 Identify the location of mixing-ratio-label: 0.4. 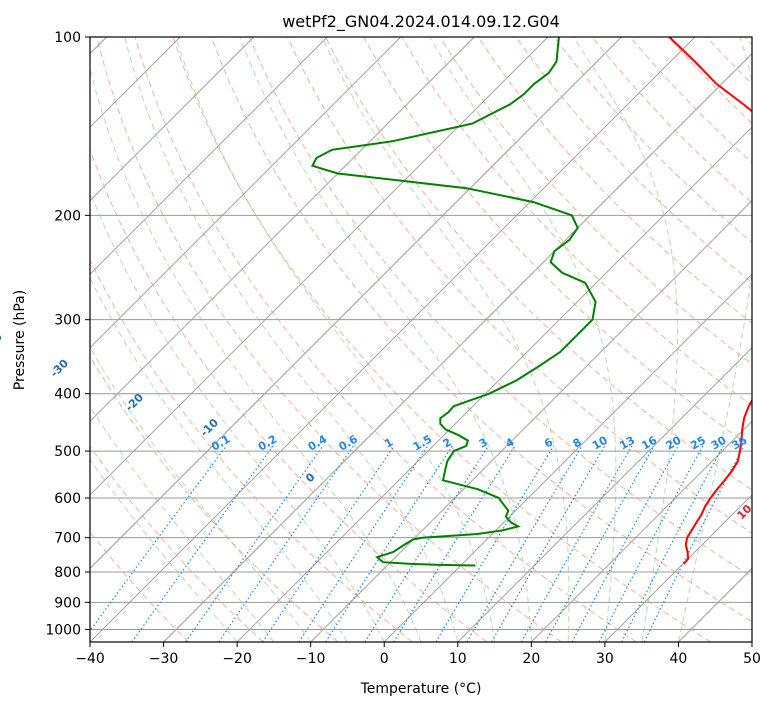
(318, 442).